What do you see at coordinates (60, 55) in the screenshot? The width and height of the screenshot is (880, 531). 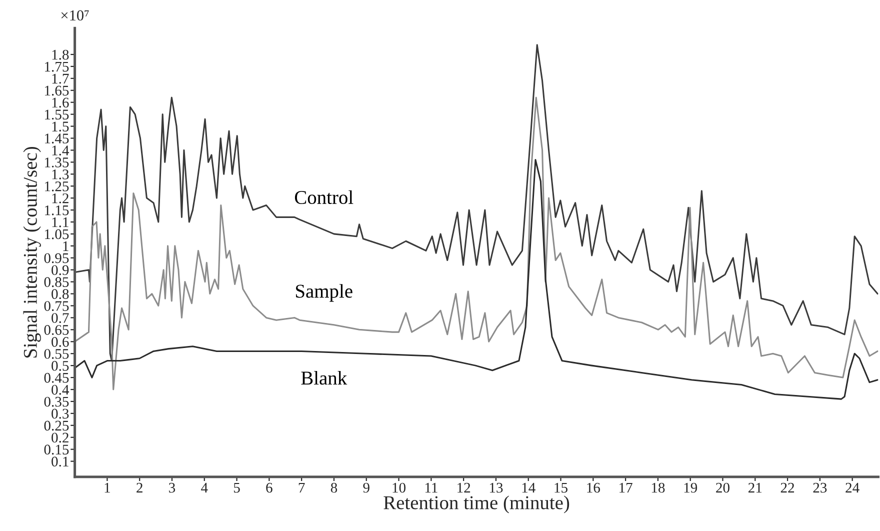 I see `y-tick-label: 1.8` at bounding box center [60, 55].